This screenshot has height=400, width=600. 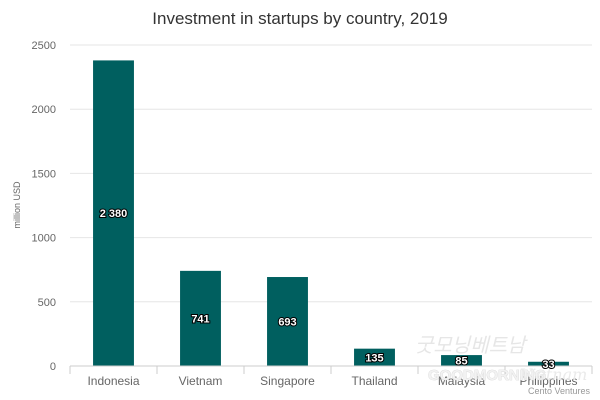 I want to click on bar-malaysia, so click(x=461, y=360).